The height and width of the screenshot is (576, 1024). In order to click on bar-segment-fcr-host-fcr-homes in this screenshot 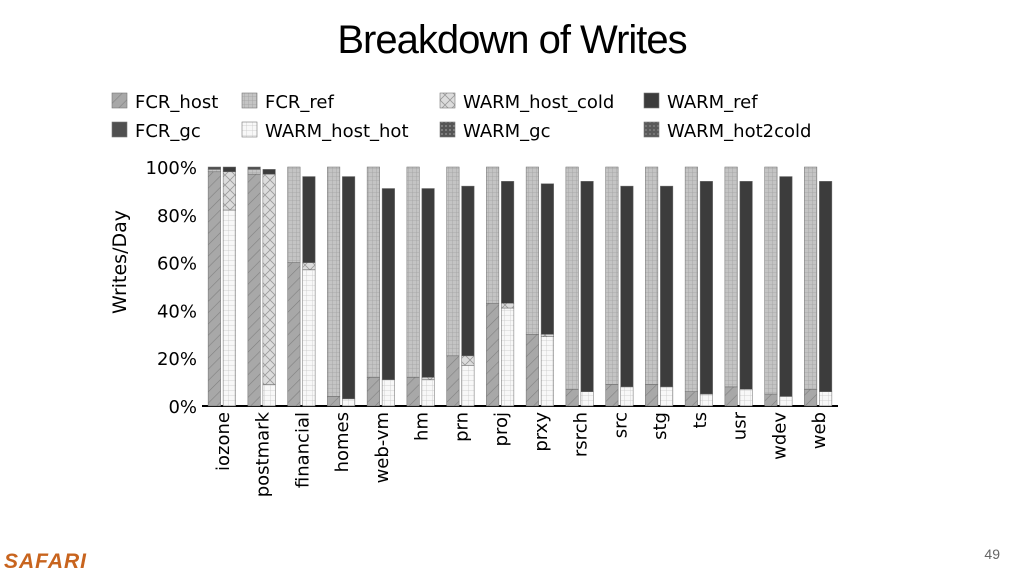, I will do `click(334, 401)`.